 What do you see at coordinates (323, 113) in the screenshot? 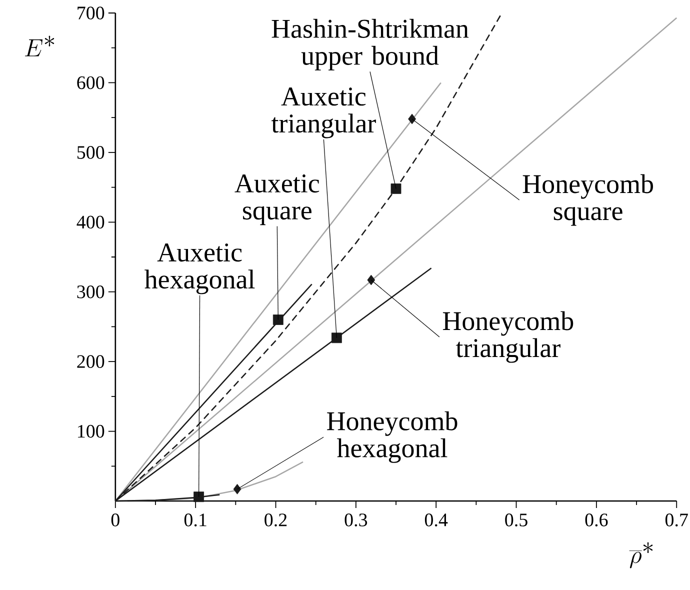
I see `annotation: Auxetic triangular` at bounding box center [323, 113].